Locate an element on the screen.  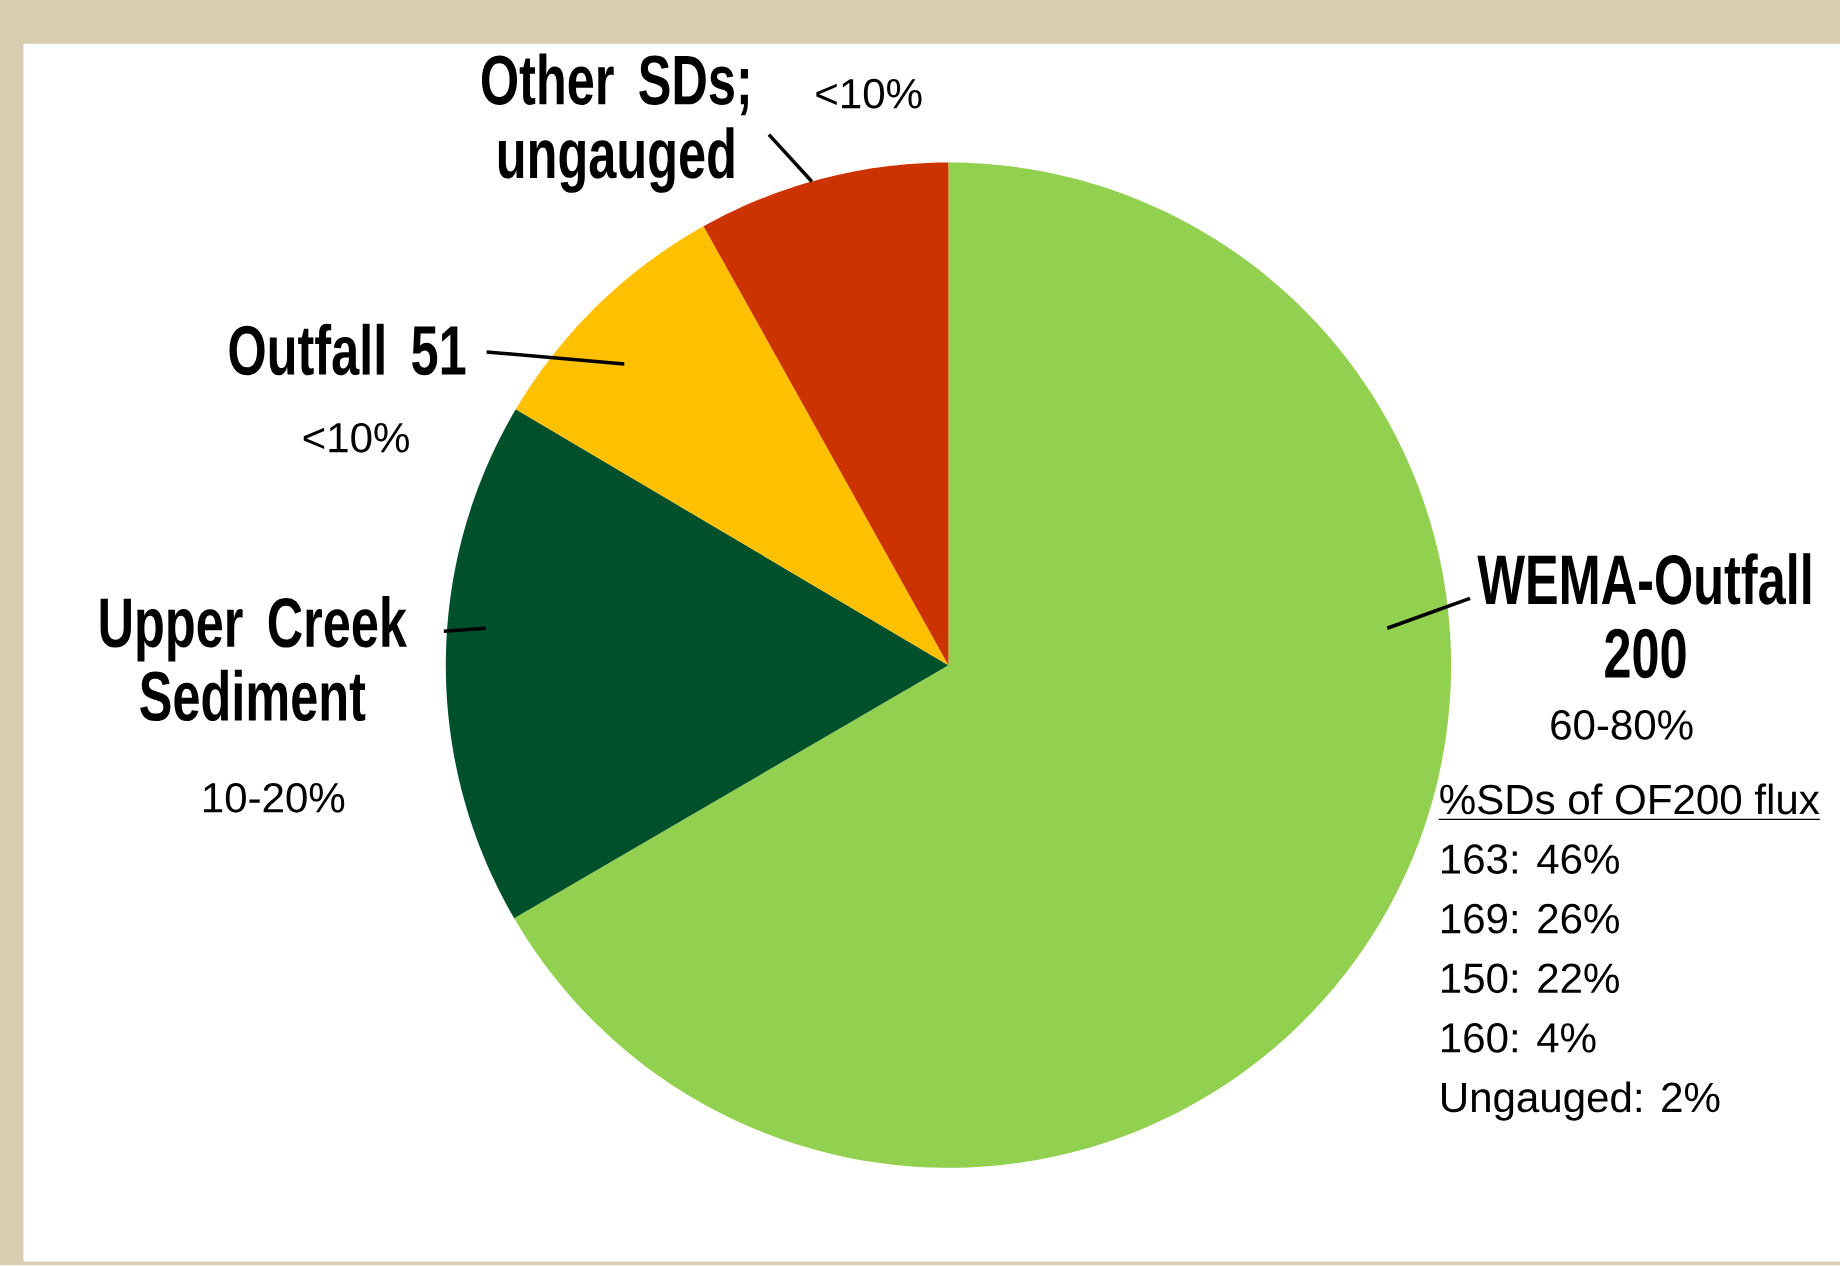
text: 160: 4% is located at coordinates (1518, 1038).